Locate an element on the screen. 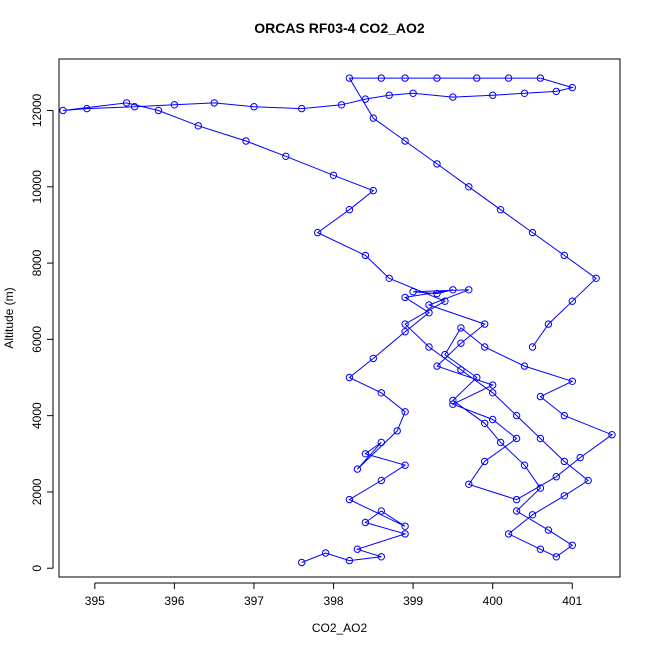 The width and height of the screenshot is (650, 650). x-tick-label: 396 is located at coordinates (174, 601).